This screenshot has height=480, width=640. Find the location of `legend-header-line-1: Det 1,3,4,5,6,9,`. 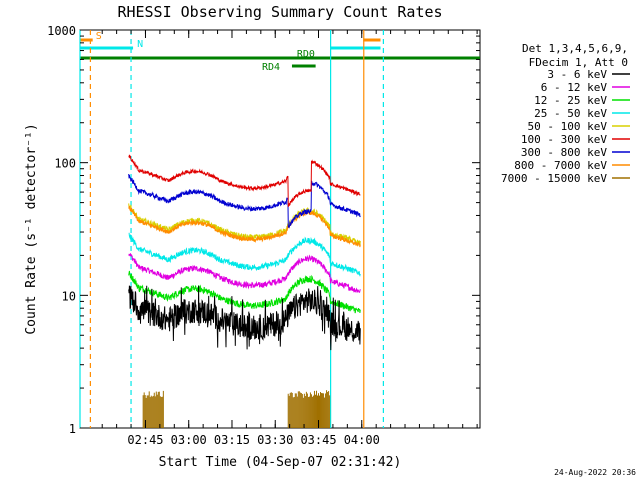

legend-header-line-1: Det 1,3,4,5,6,9, is located at coordinates (575, 48).